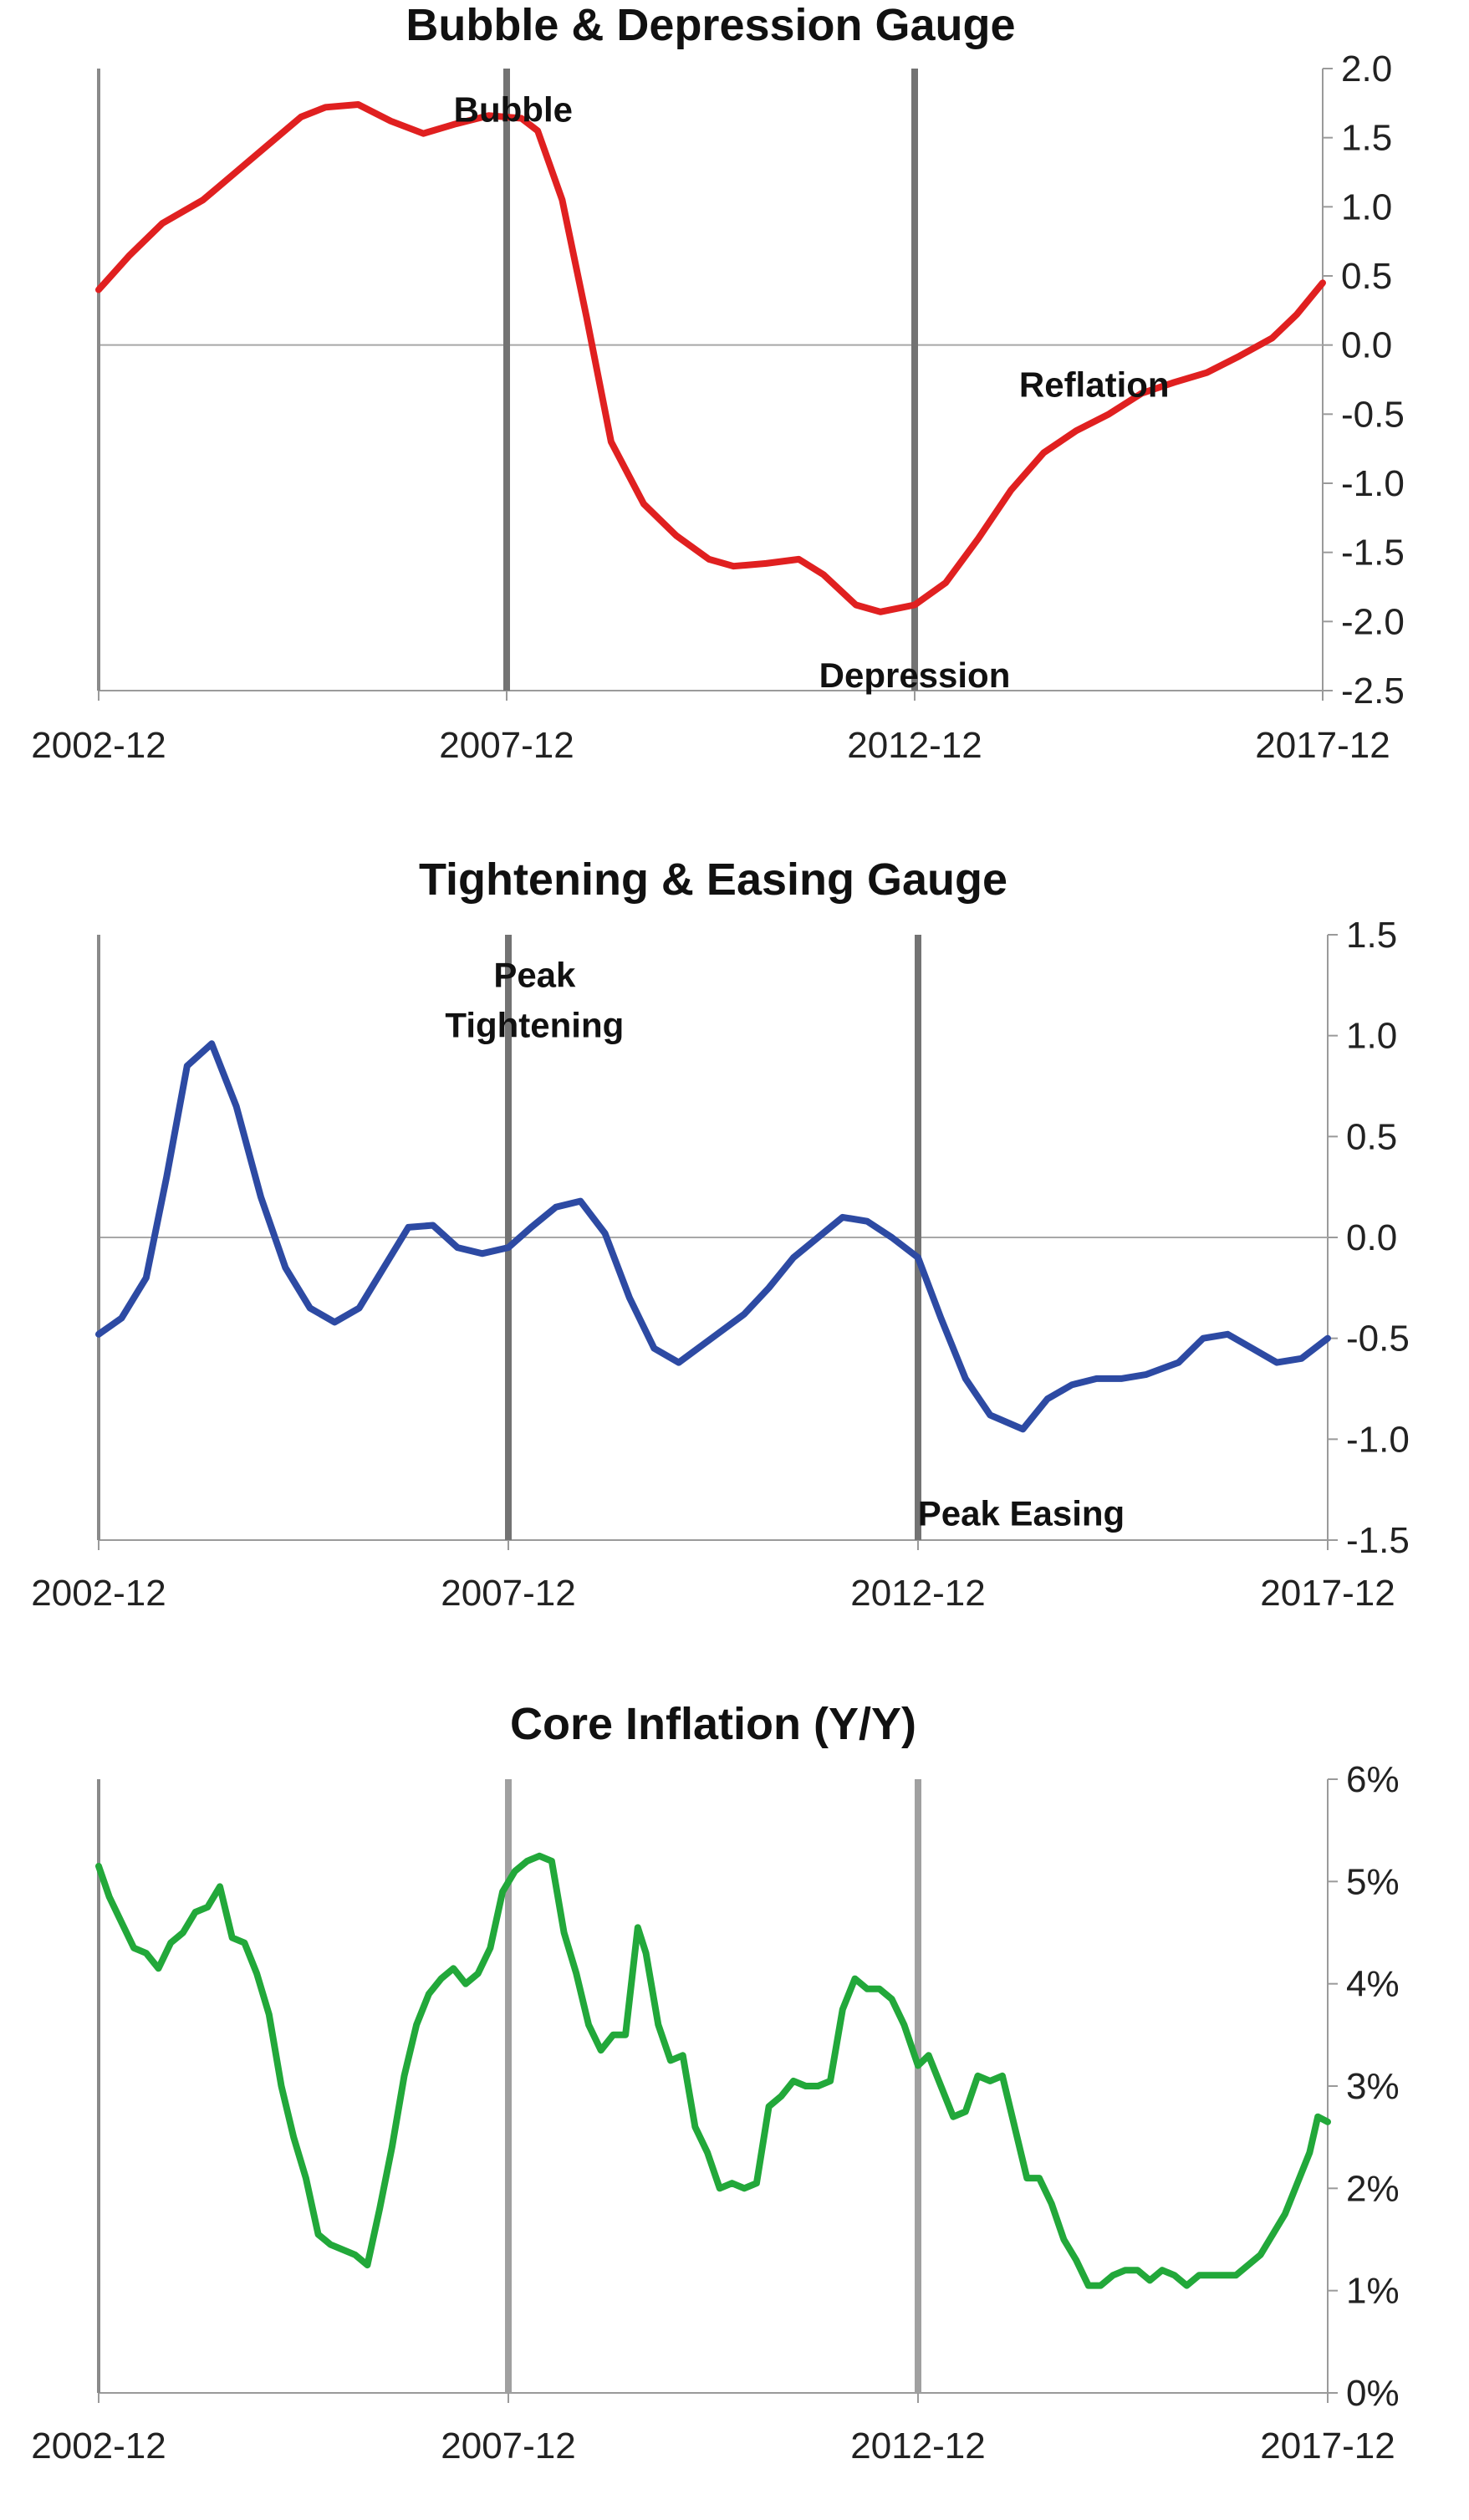 The image size is (1469, 2520). I want to click on annotation-label: Bubble, so click(513, 110).